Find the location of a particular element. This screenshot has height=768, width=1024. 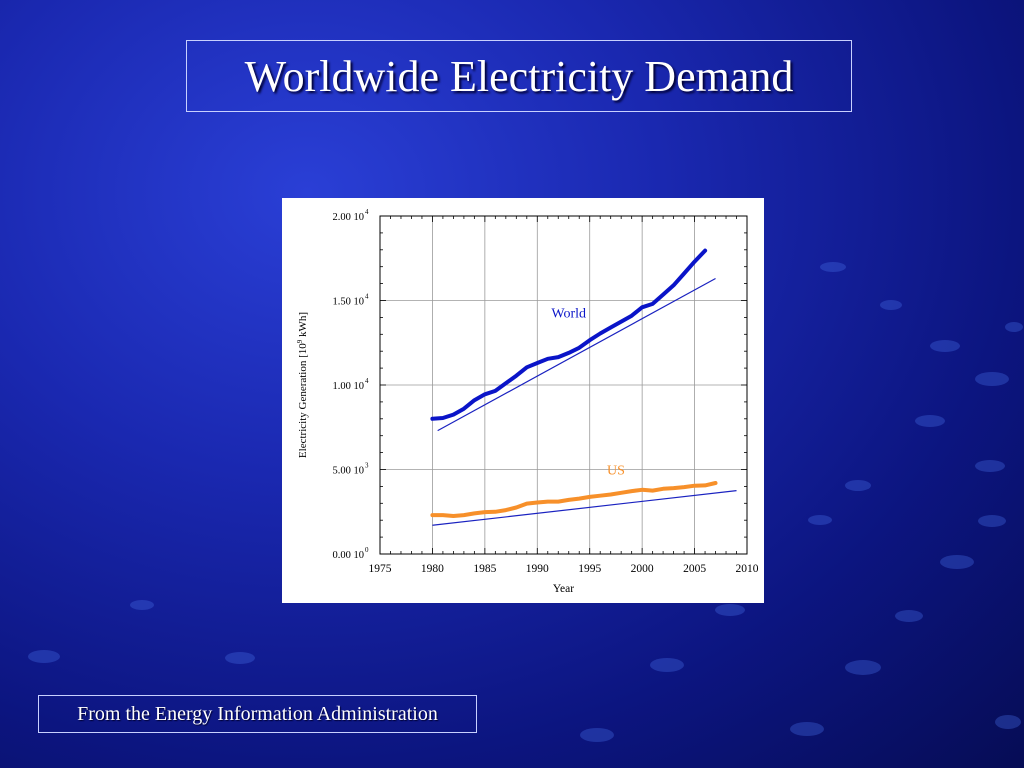

title-box: Worldwide Electricity Demand is located at coordinates (519, 76).